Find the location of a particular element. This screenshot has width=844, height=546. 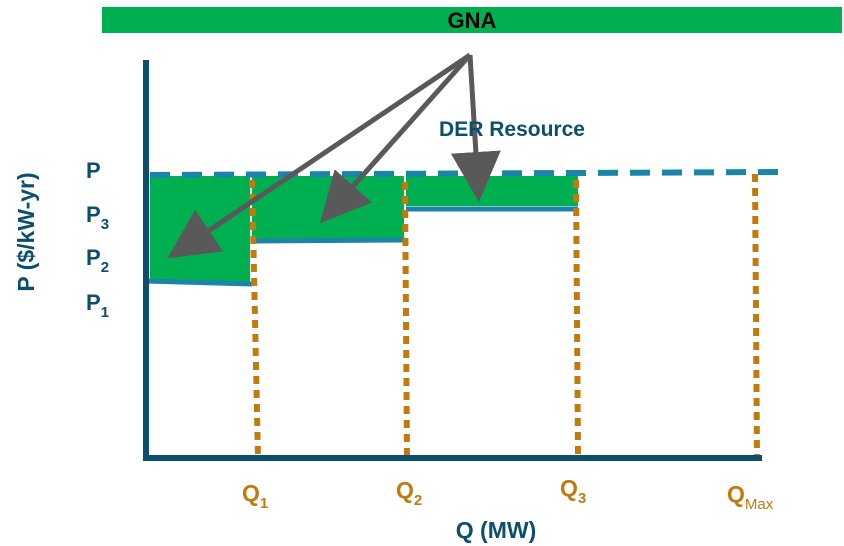

step-lines is located at coordinates (361, 246).